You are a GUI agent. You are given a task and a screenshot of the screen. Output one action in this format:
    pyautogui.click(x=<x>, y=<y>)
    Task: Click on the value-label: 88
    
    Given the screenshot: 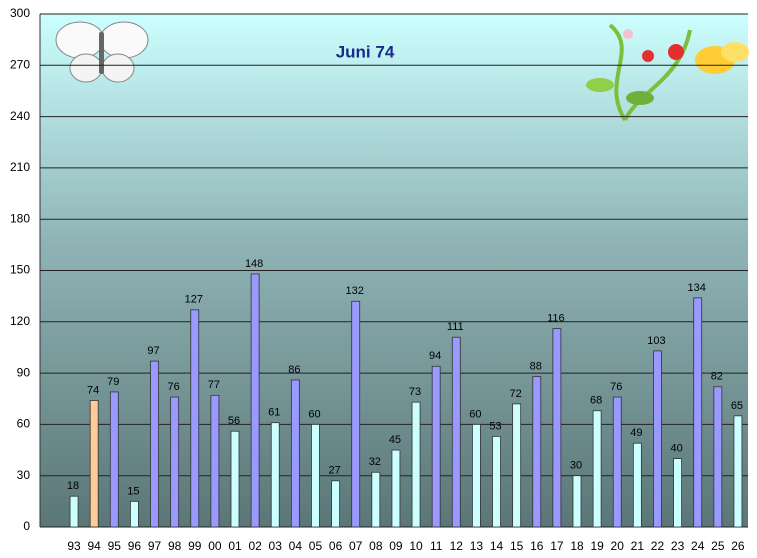 What is the action you would take?
    pyautogui.click(x=536, y=366)
    